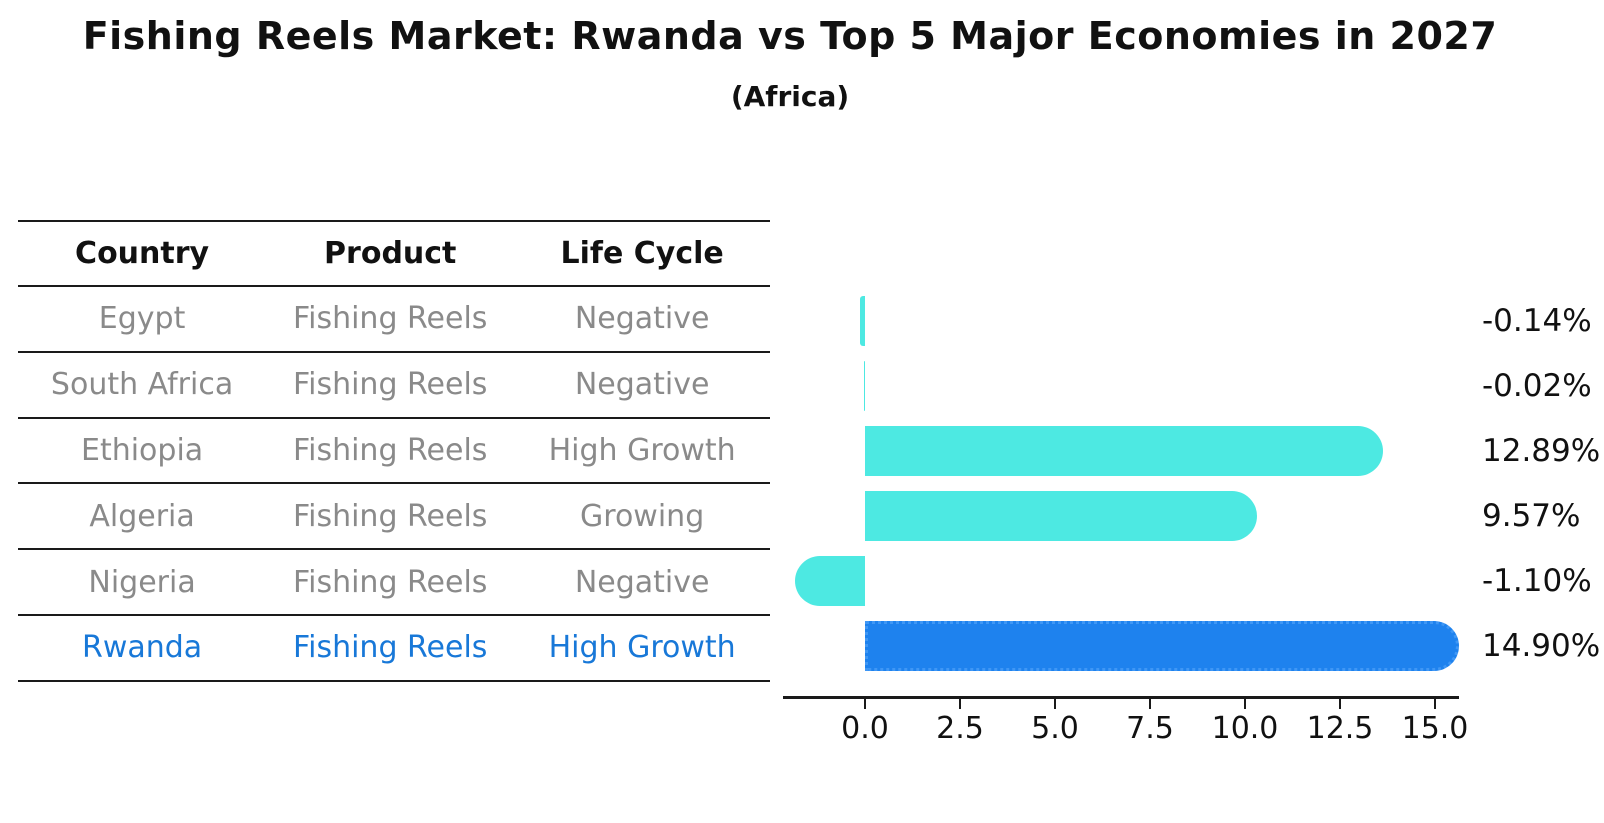 The height and width of the screenshot is (823, 1604). What do you see at coordinates (1541, 451) in the screenshot?
I see `value-label-ethiopia: 12.89%` at bounding box center [1541, 451].